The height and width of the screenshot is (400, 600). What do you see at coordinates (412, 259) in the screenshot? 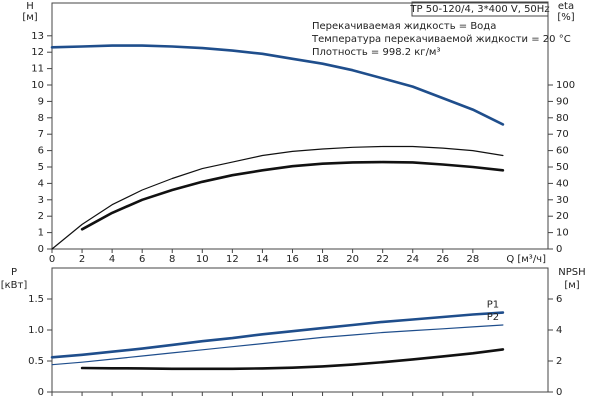
I see `x-tick-label: 24` at bounding box center [412, 259].